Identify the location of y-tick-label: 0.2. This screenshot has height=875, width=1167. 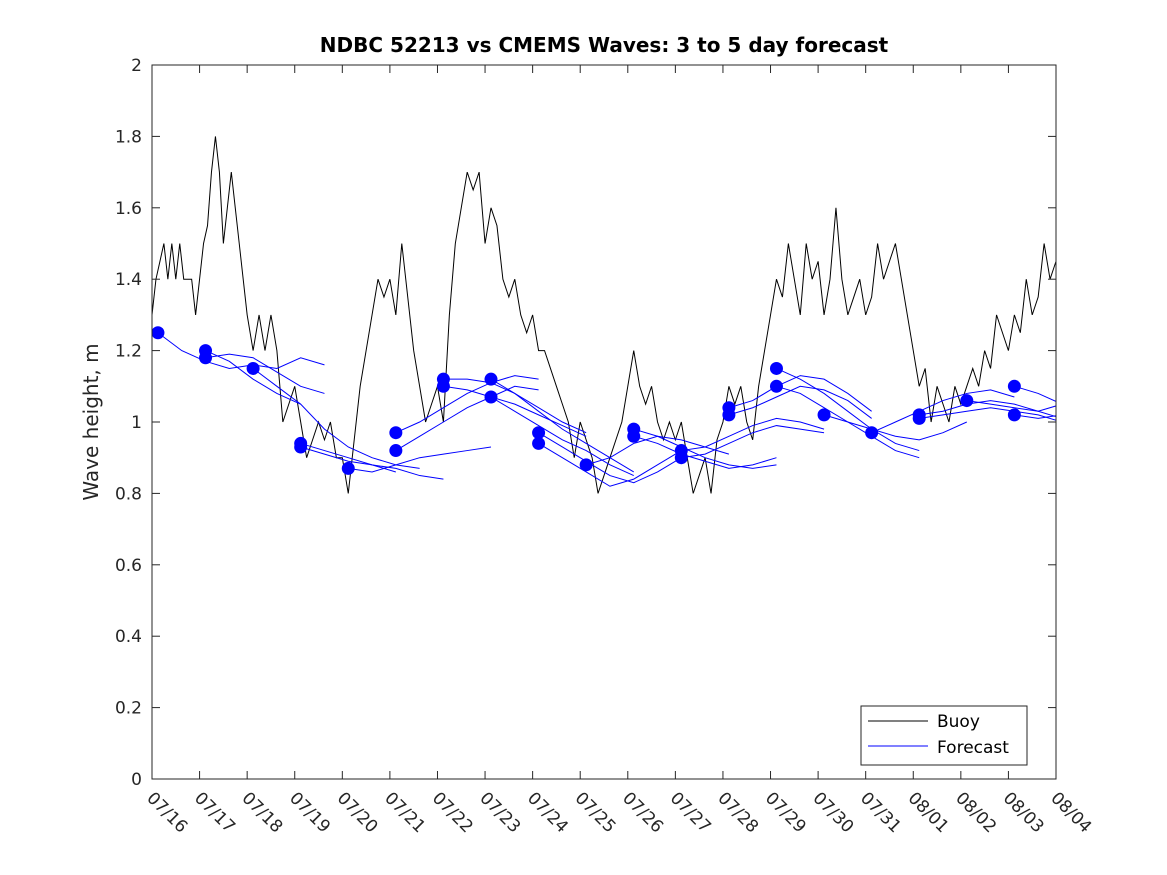
(128, 709).